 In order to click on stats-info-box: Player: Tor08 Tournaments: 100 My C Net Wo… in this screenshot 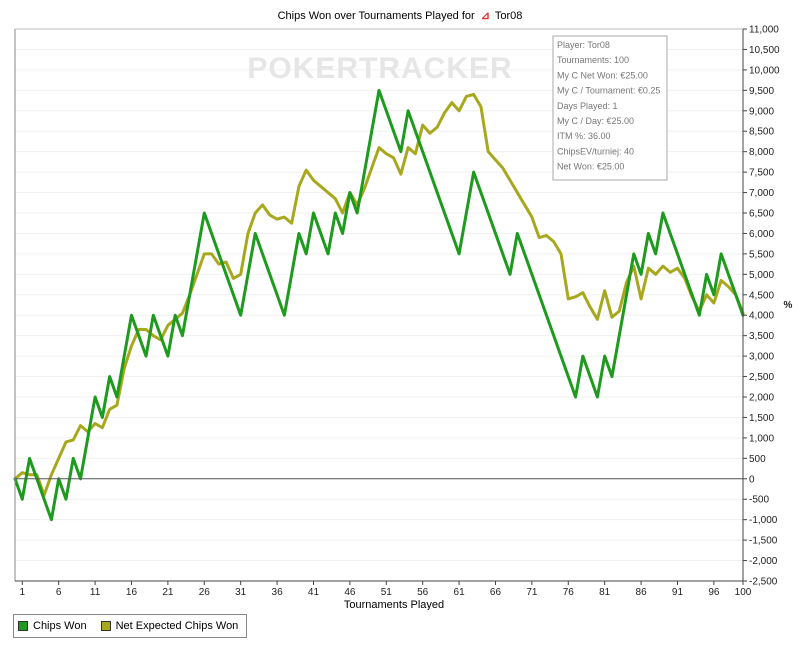, I will do `click(610, 108)`.